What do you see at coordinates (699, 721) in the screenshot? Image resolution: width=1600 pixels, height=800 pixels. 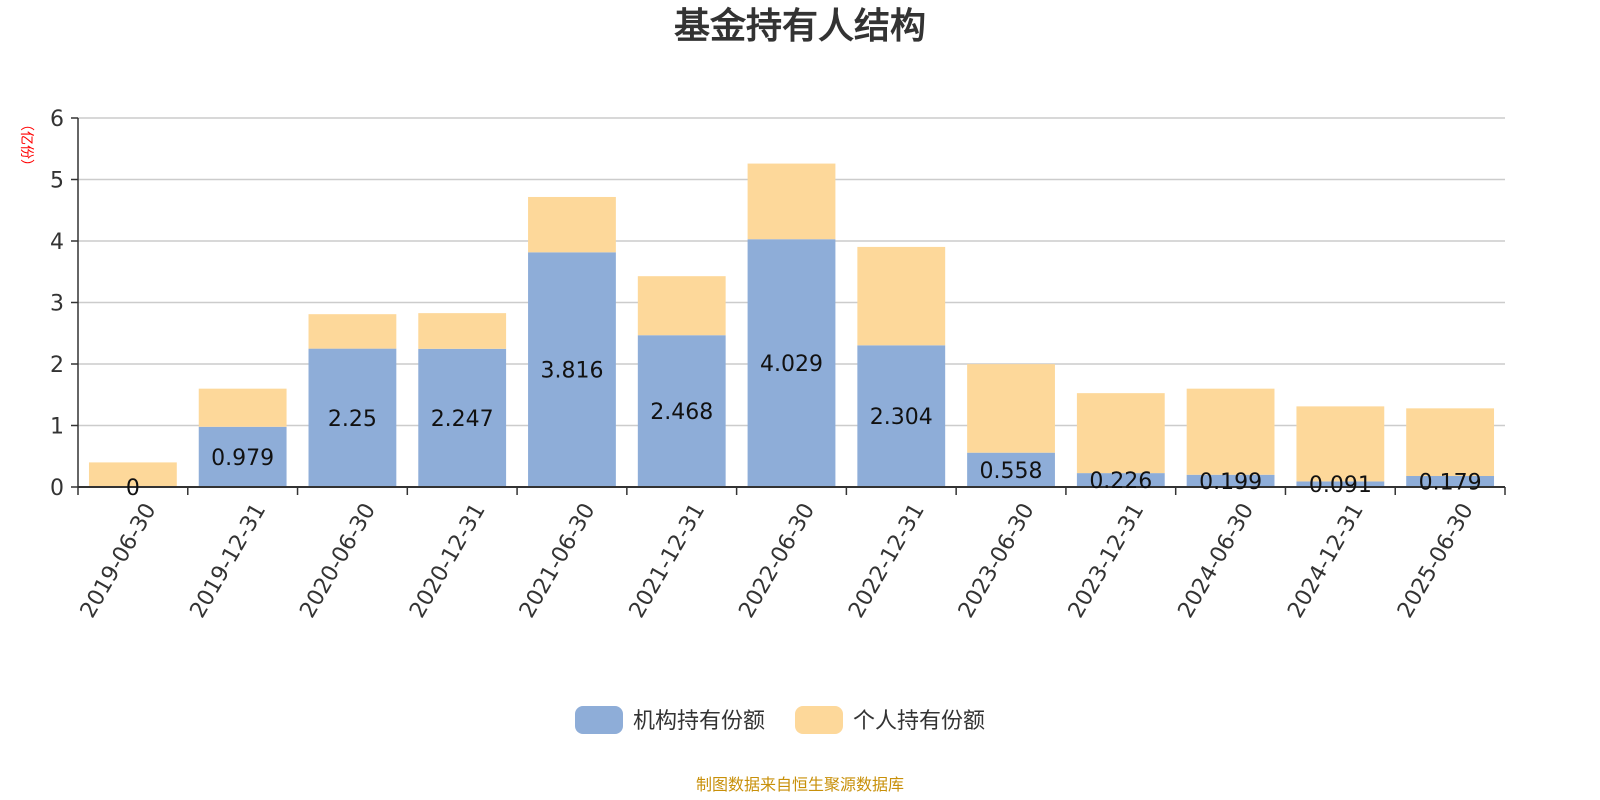 I see `legend-label-institutional: 机构持有份额` at bounding box center [699, 721].